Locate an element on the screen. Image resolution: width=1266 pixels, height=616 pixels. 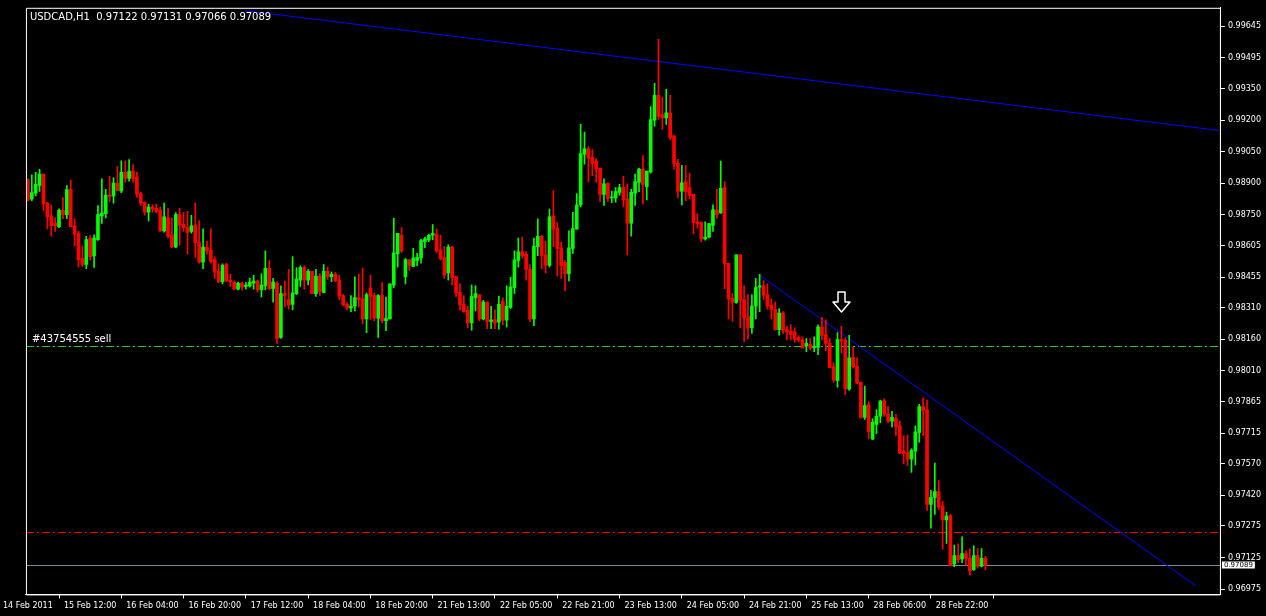
x-tick-label: 24 Feb 21:00 is located at coordinates (775, 606).